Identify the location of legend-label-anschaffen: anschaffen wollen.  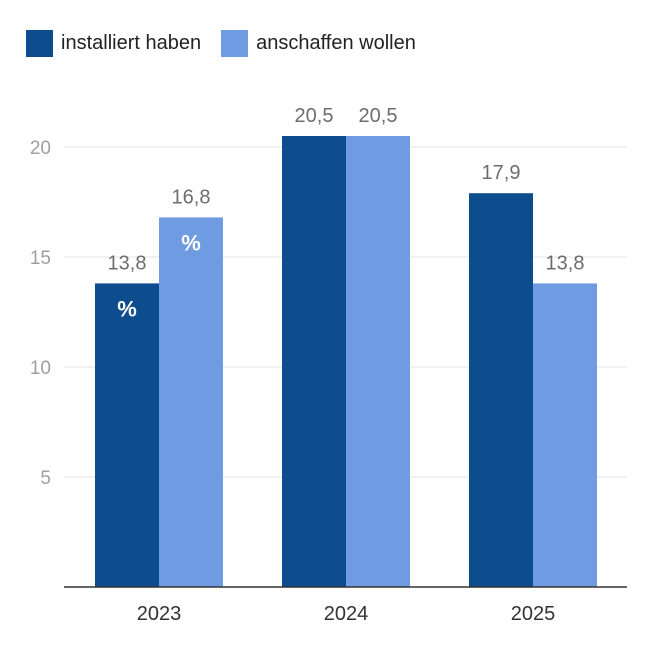
(336, 42).